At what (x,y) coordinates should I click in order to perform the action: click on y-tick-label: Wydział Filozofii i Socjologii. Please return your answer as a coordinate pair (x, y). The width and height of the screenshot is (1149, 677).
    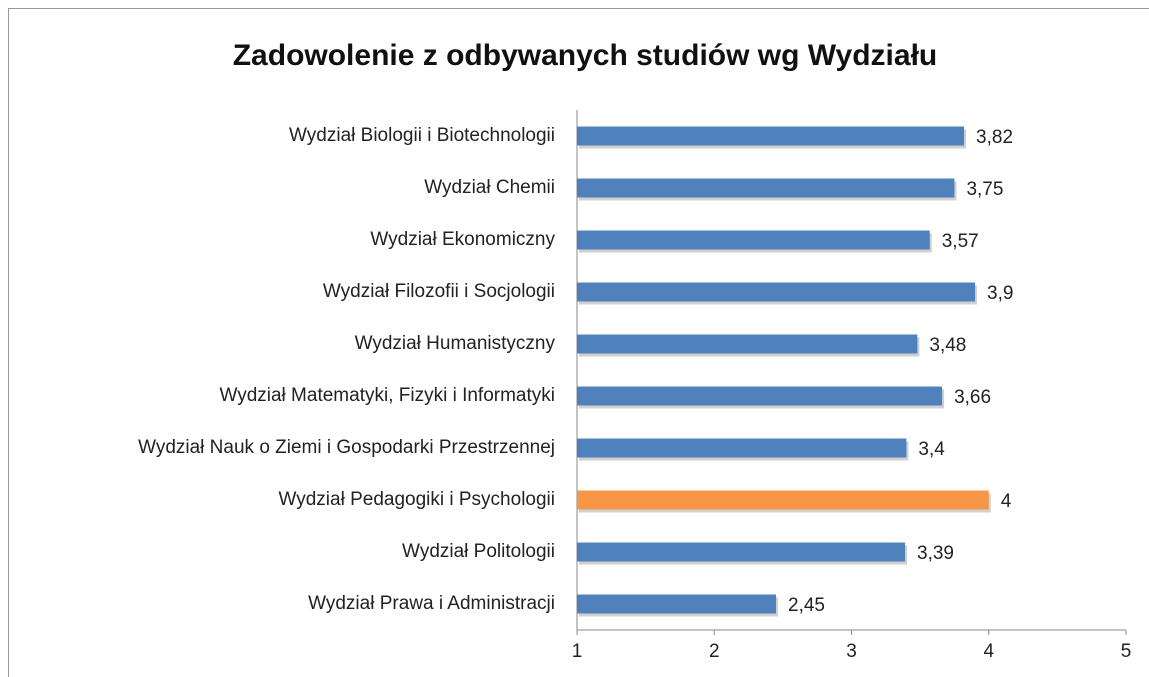
    Looking at the image, I should click on (439, 291).